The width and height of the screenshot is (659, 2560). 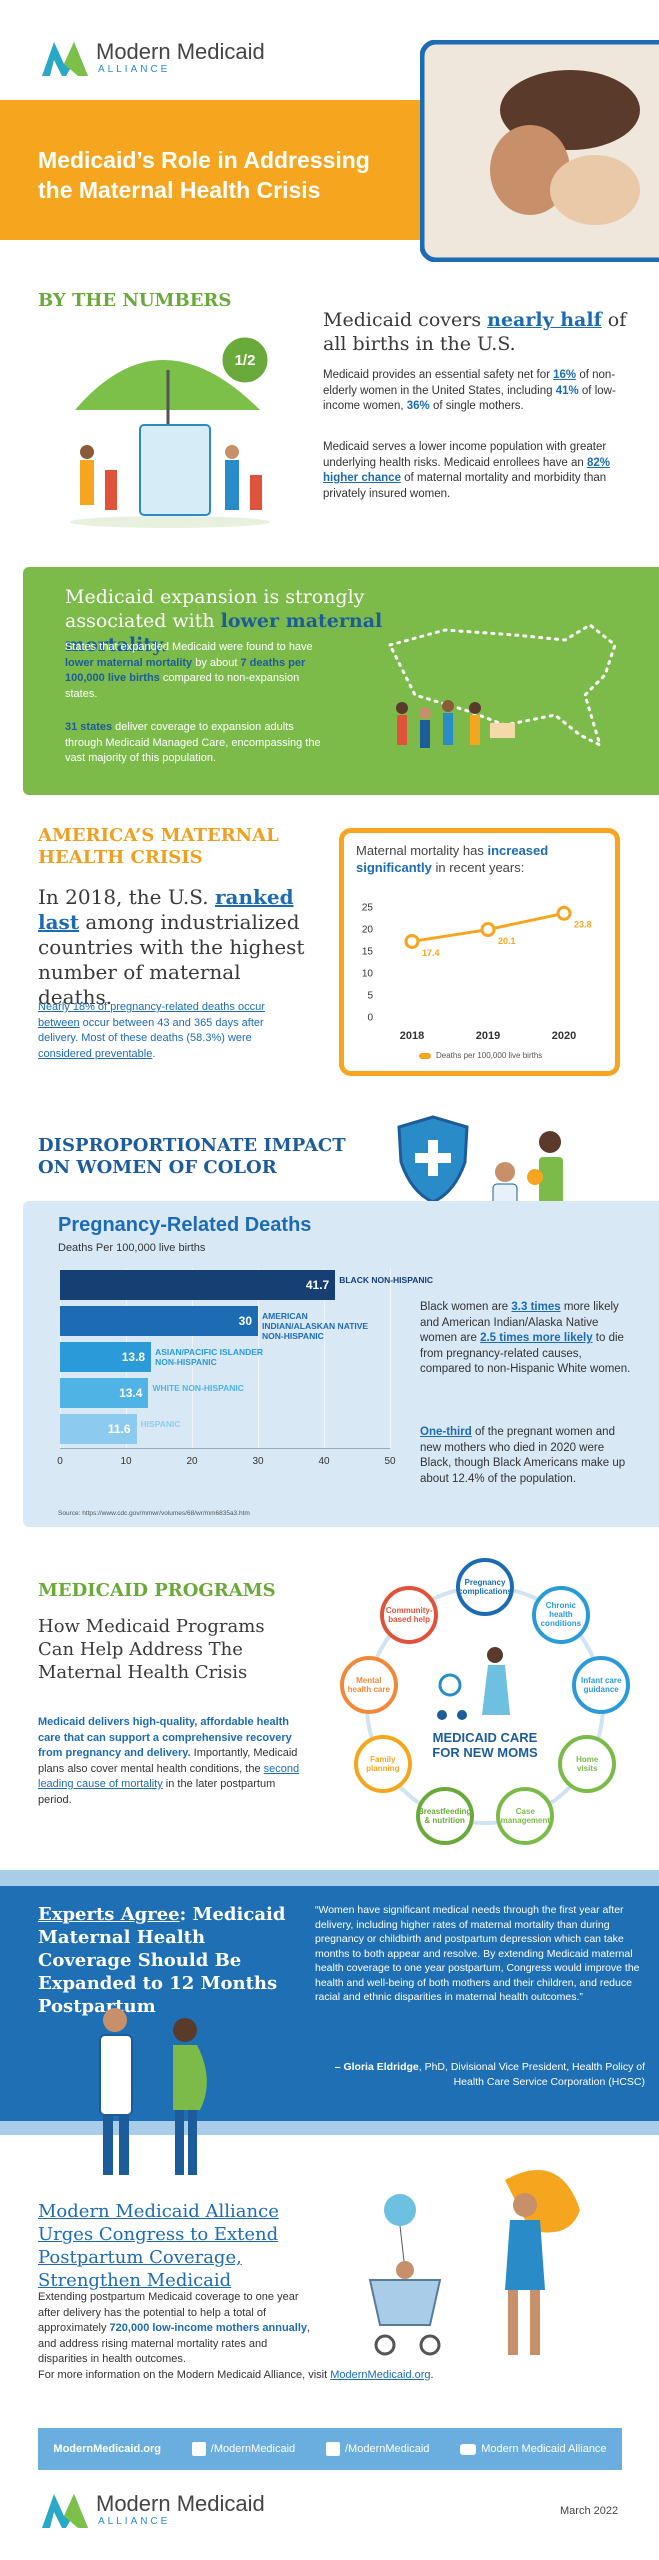 What do you see at coordinates (380, 2375) in the screenshot?
I see `link: ModernMedicaid.org` at bounding box center [380, 2375].